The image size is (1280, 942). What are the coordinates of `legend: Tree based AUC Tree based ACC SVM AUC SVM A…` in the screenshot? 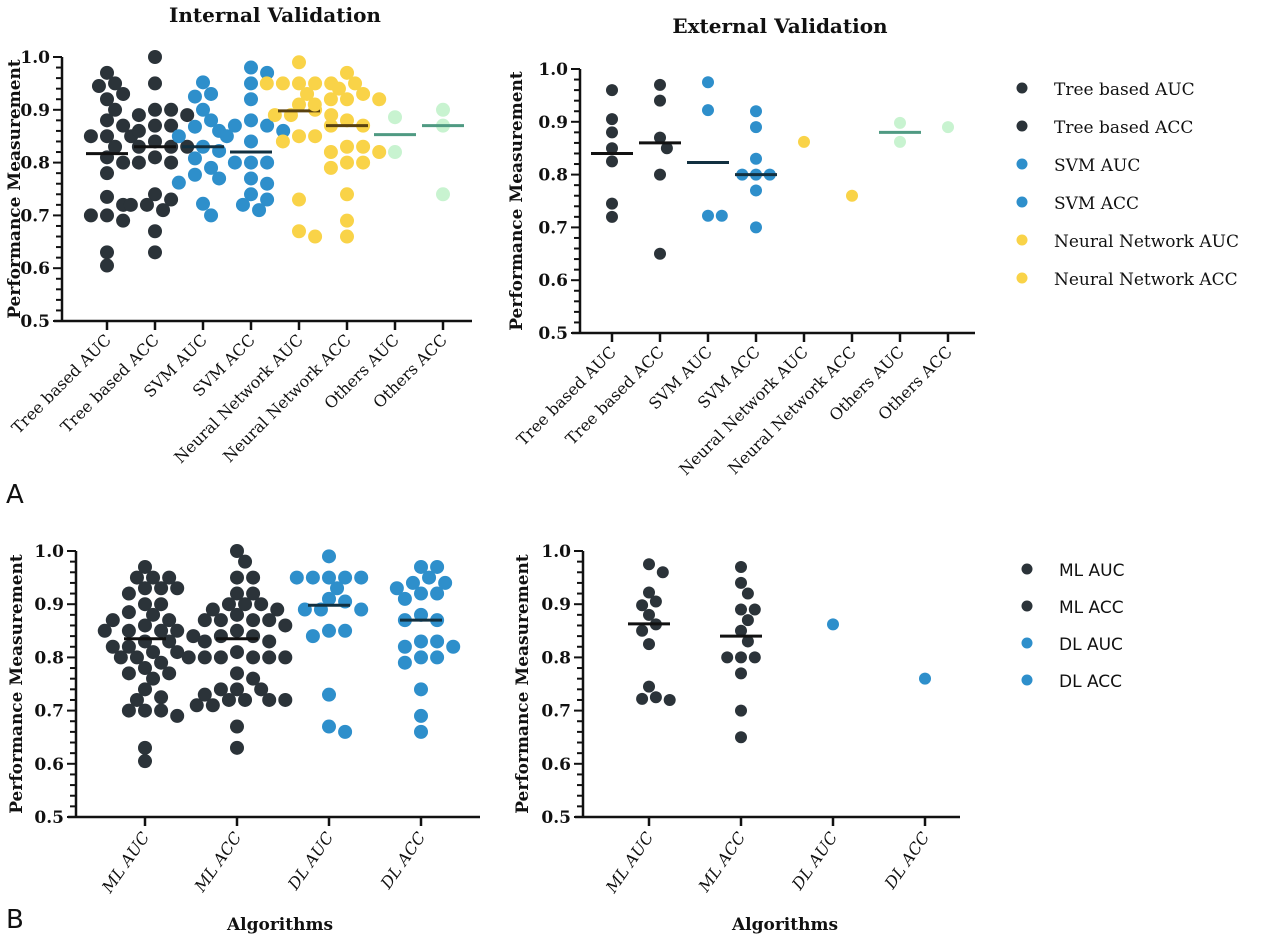 It's located at (1127, 185).